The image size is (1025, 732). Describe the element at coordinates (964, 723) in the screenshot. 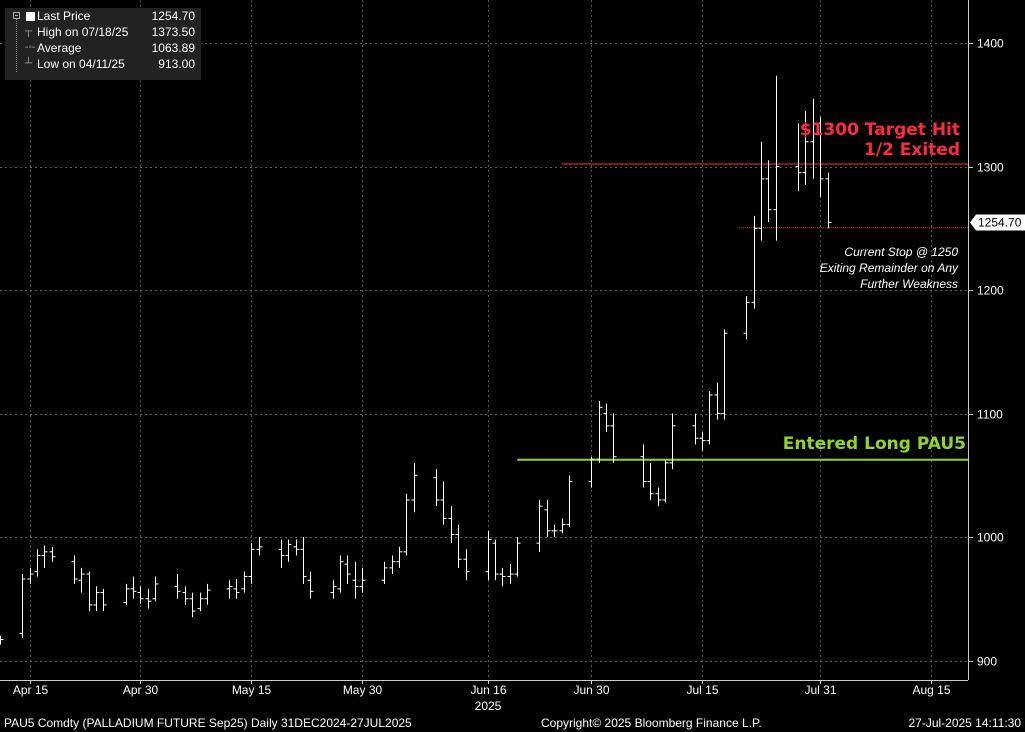

I see `footer-timestamp: 27-Jul-2025 14:11:30` at that location.